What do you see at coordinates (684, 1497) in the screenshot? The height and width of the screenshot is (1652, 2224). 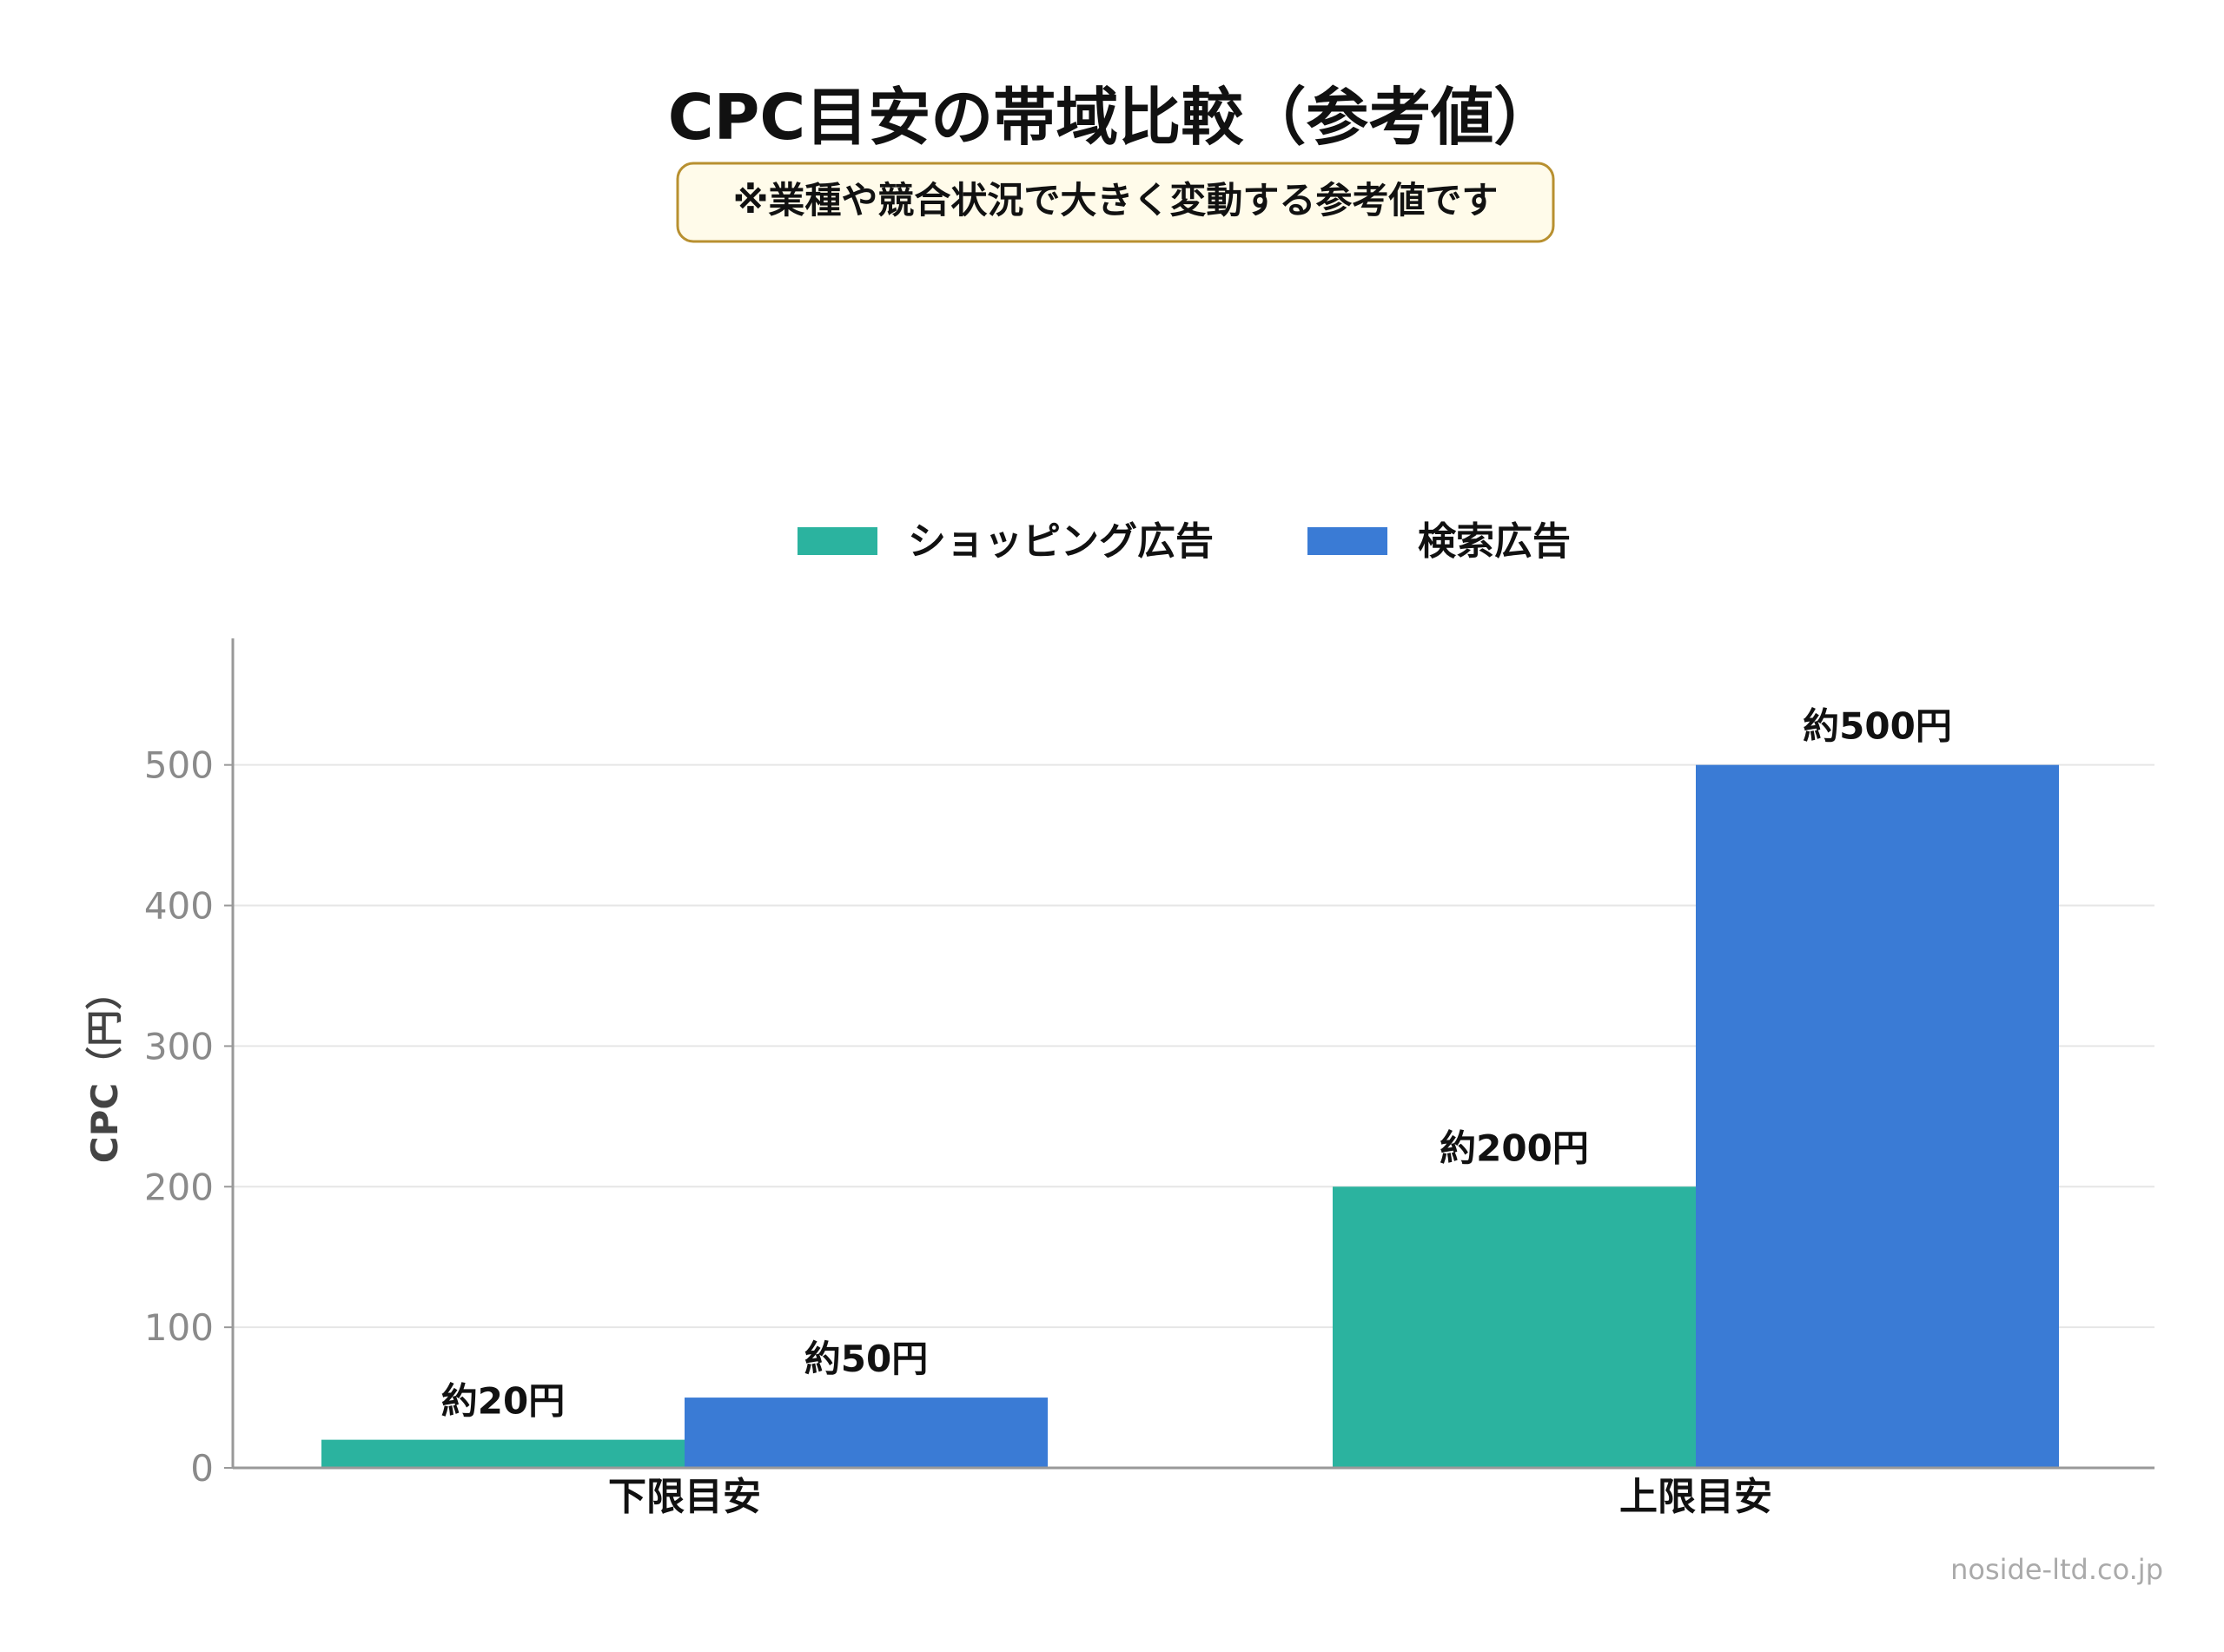 I see `x-tick-label: 下限目安` at bounding box center [684, 1497].